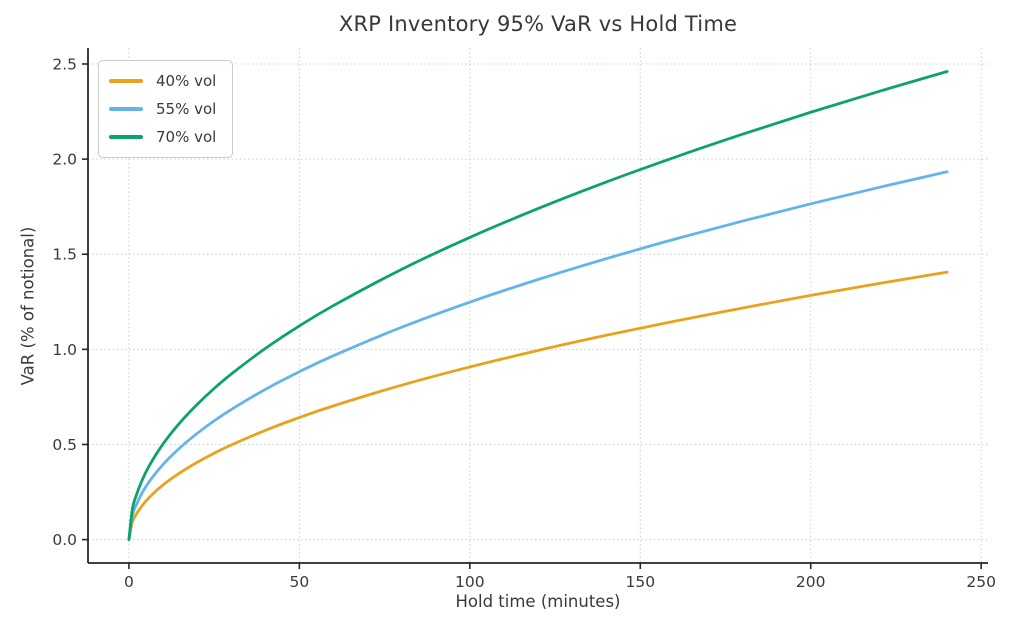 The height and width of the screenshot is (640, 1024). I want to click on x-tick-label: 200, so click(811, 582).